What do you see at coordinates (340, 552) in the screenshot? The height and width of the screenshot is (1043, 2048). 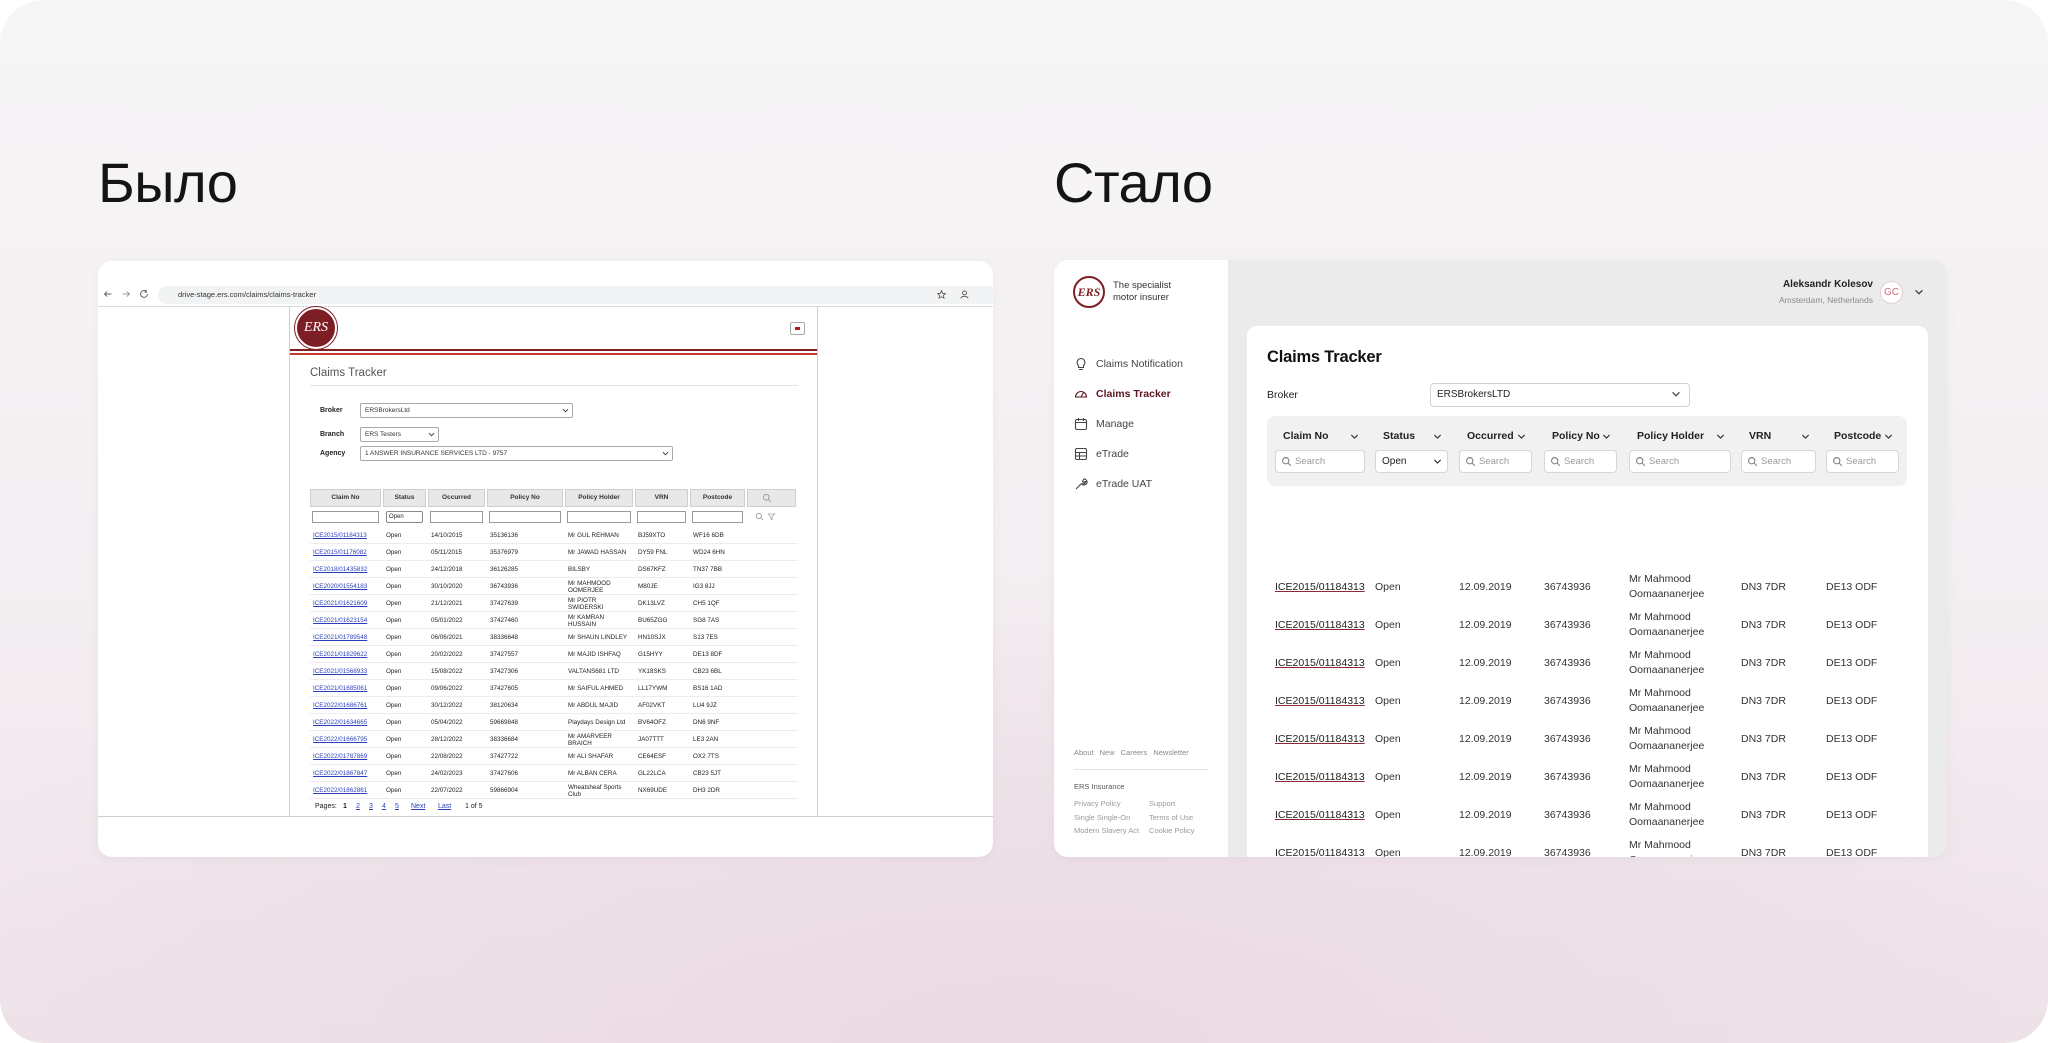 I see `claim-link: ICE2015/01176082` at bounding box center [340, 552].